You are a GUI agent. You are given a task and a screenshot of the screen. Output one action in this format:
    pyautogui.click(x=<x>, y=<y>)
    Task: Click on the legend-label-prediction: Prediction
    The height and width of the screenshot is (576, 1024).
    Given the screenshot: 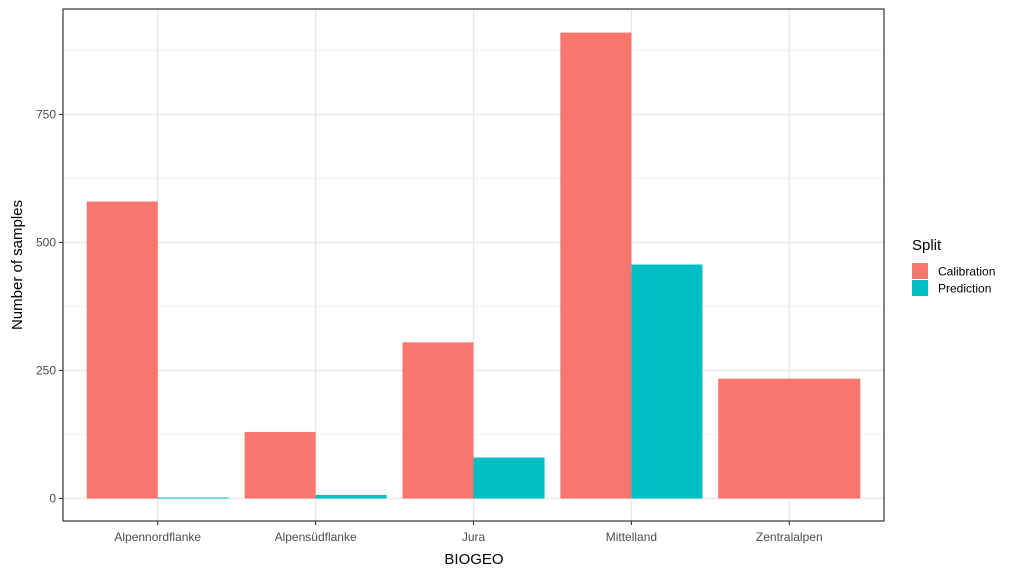 What is the action you would take?
    pyautogui.click(x=964, y=289)
    